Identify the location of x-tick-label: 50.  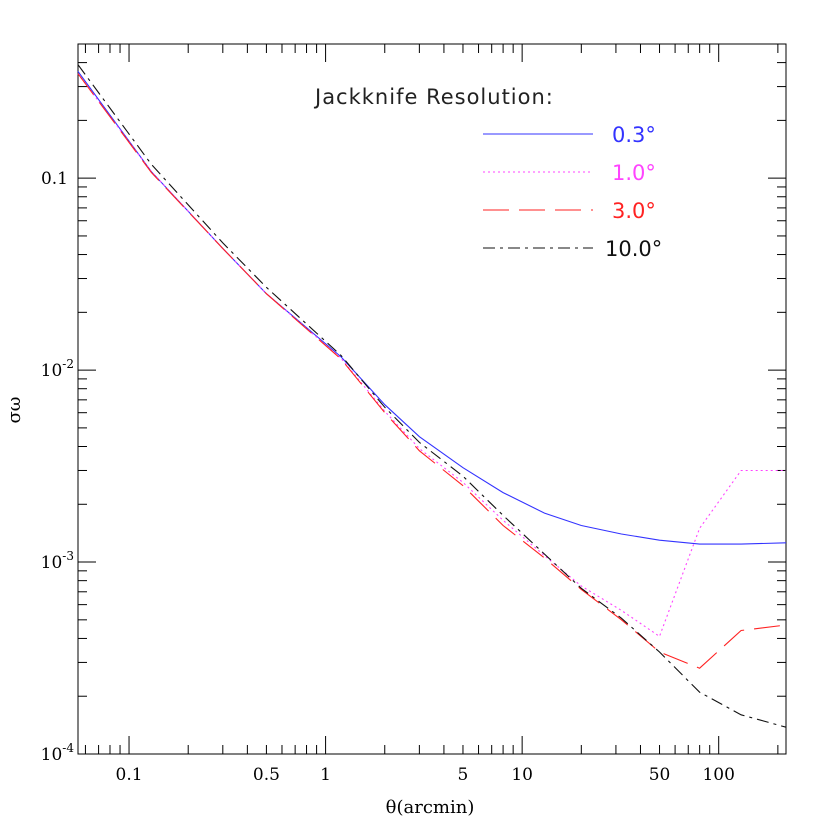
(660, 775).